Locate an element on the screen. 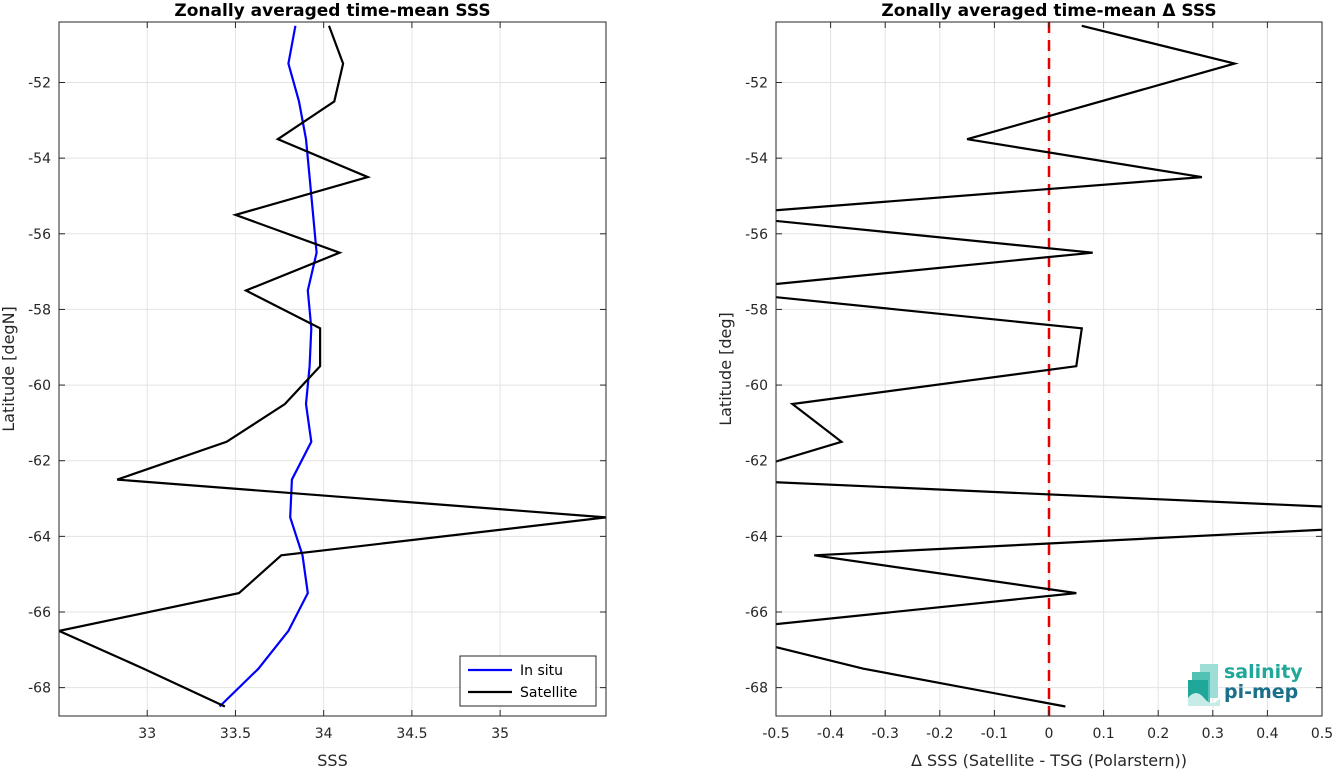 This screenshot has width=1336, height=769. x-tick-label: -0.3 is located at coordinates (885, 734).